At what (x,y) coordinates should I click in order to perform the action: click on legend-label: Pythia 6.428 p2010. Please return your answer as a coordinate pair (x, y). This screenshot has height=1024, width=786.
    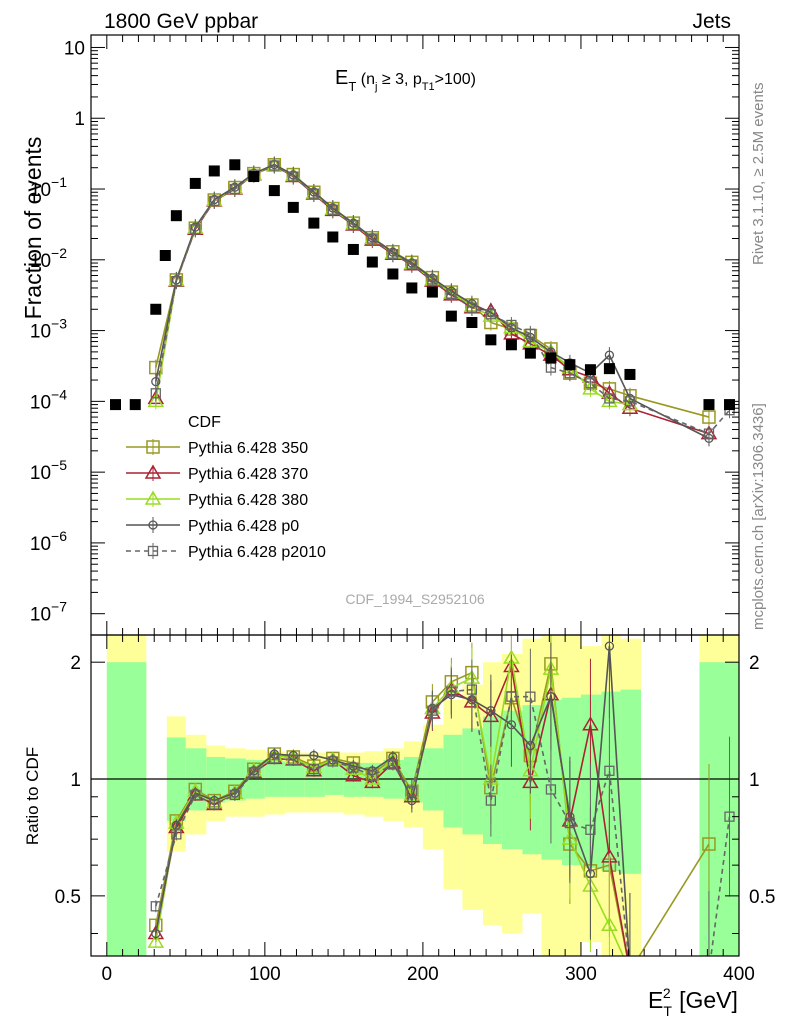
    Looking at the image, I should click on (257, 552).